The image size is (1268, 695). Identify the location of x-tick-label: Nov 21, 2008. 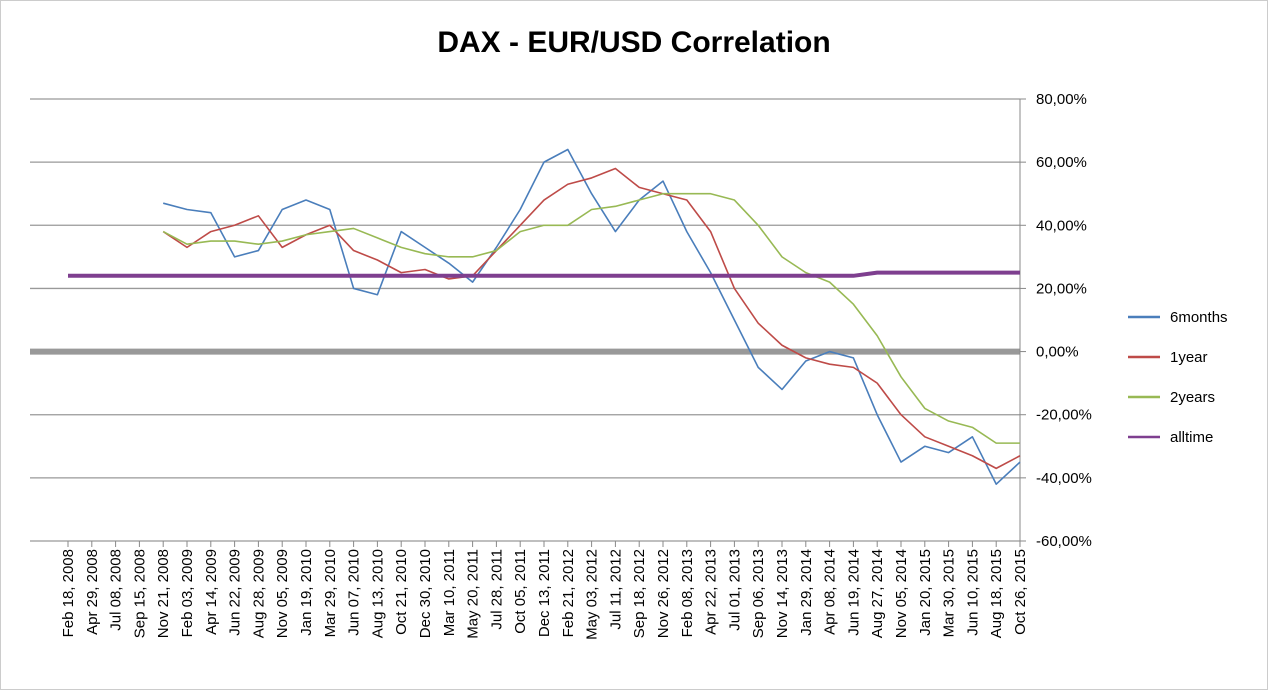
(163, 593).